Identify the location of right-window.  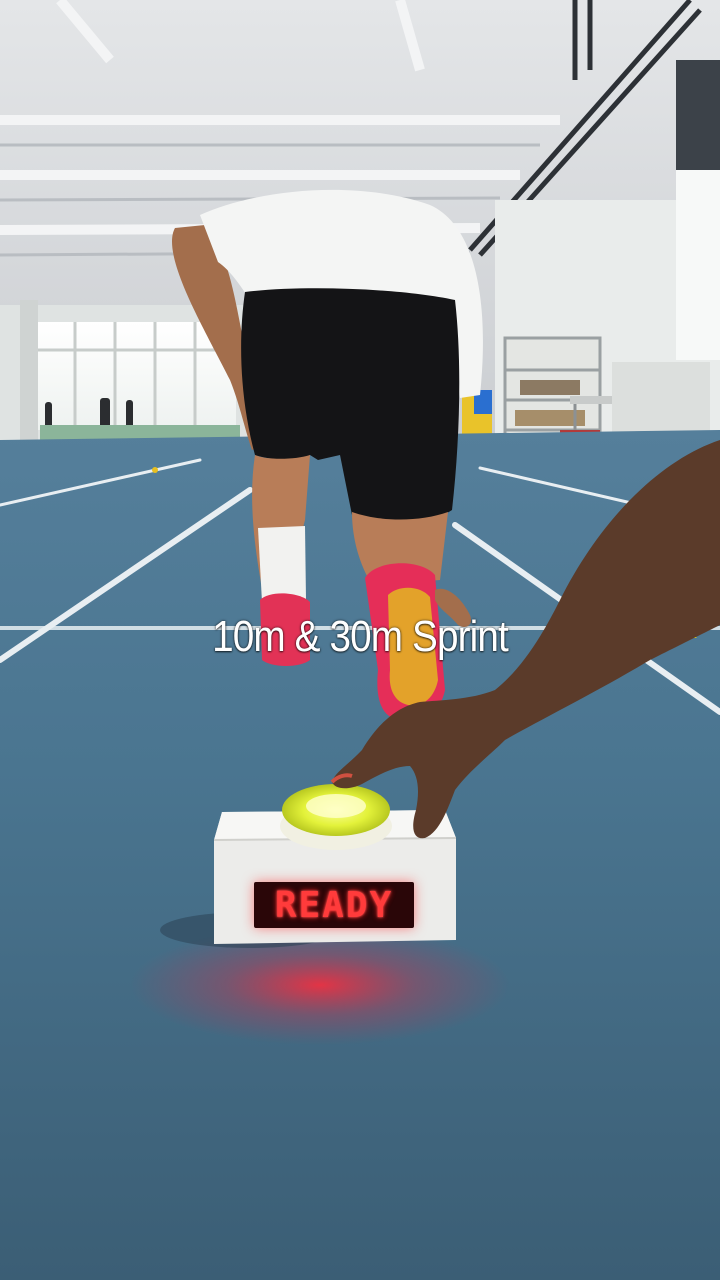
(698, 260).